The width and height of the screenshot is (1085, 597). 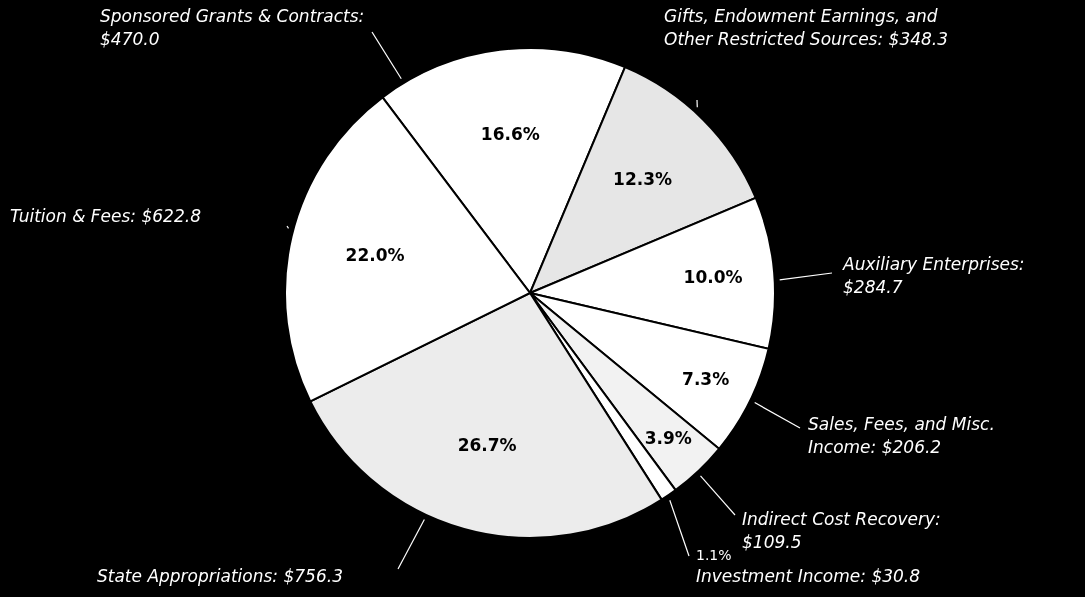 What do you see at coordinates (714, 555) in the screenshot?
I see `data-label: 1.1%` at bounding box center [714, 555].